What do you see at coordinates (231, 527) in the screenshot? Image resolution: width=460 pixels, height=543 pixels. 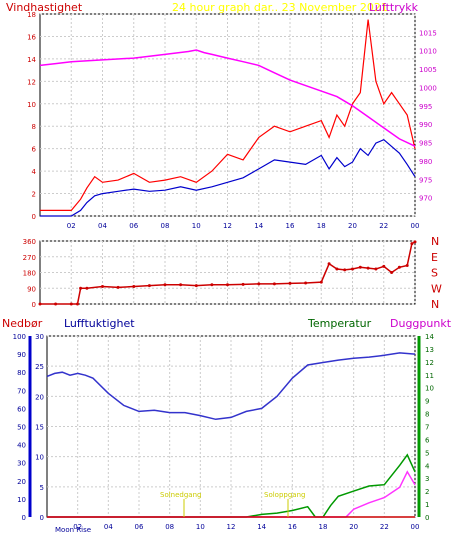 I see `humidity-x-tick-label: 12` at bounding box center [231, 527].